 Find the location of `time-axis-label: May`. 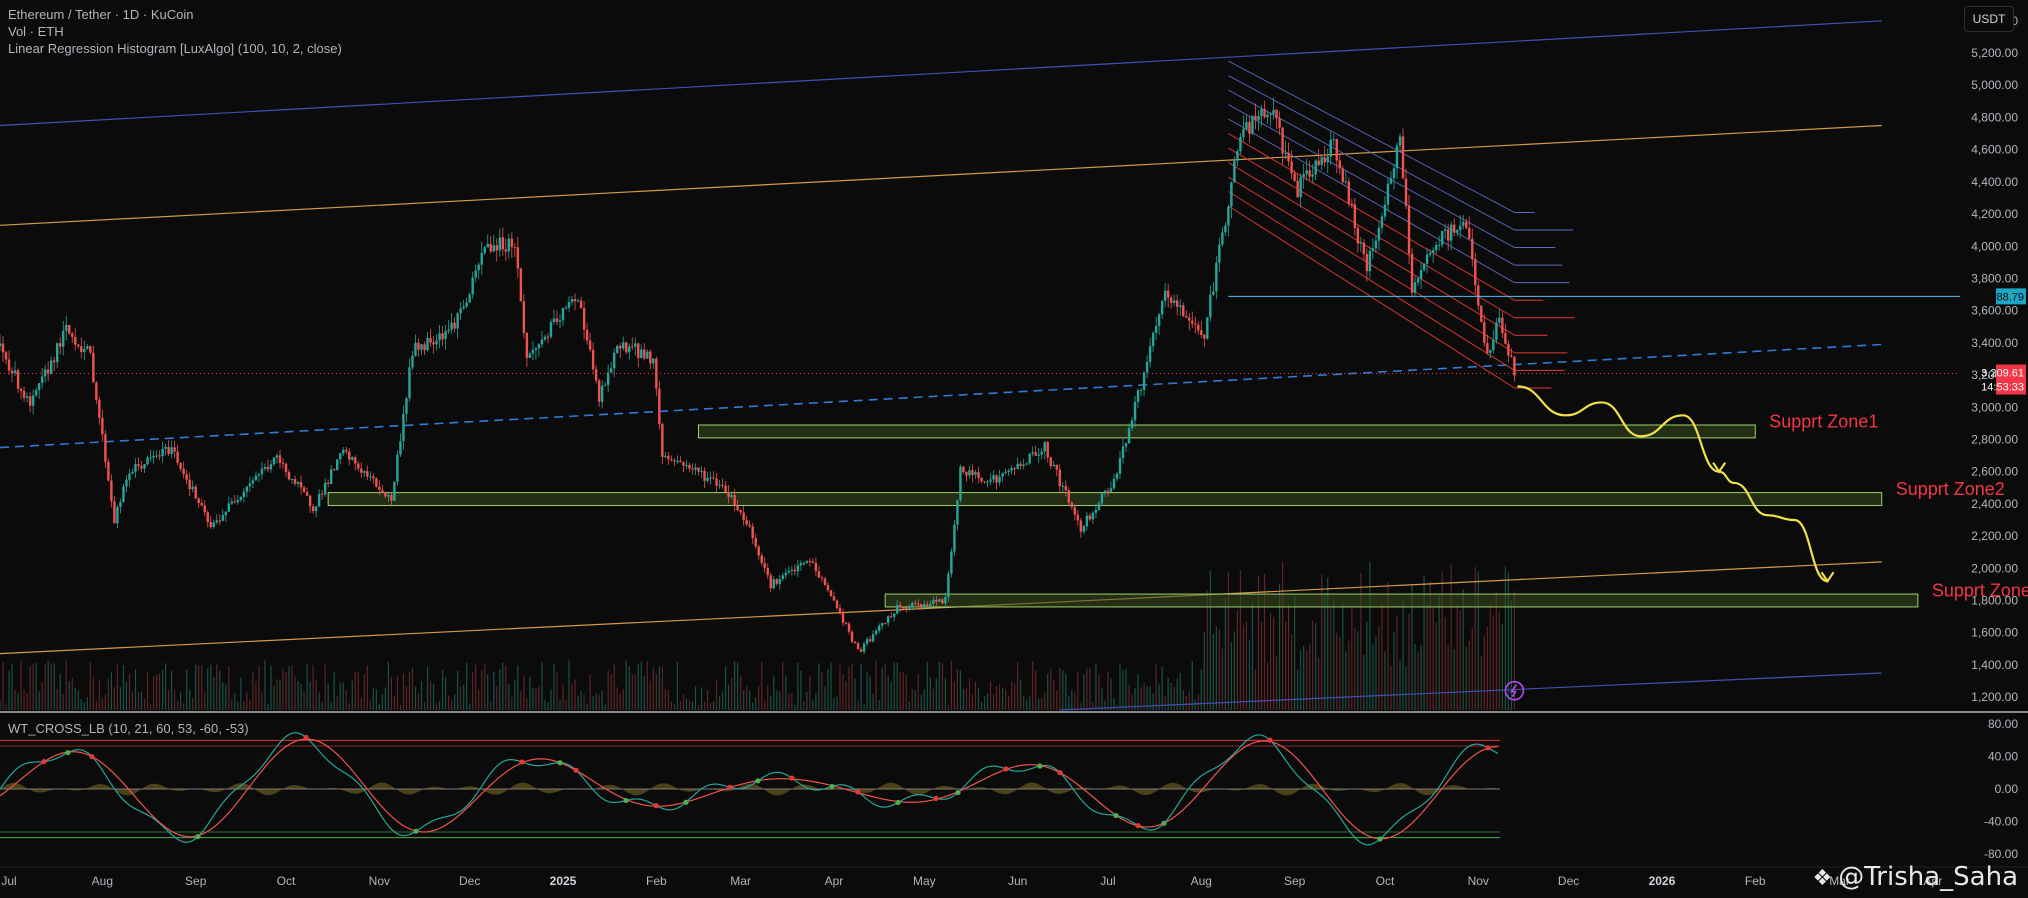

time-axis-label: May is located at coordinates (924, 881).